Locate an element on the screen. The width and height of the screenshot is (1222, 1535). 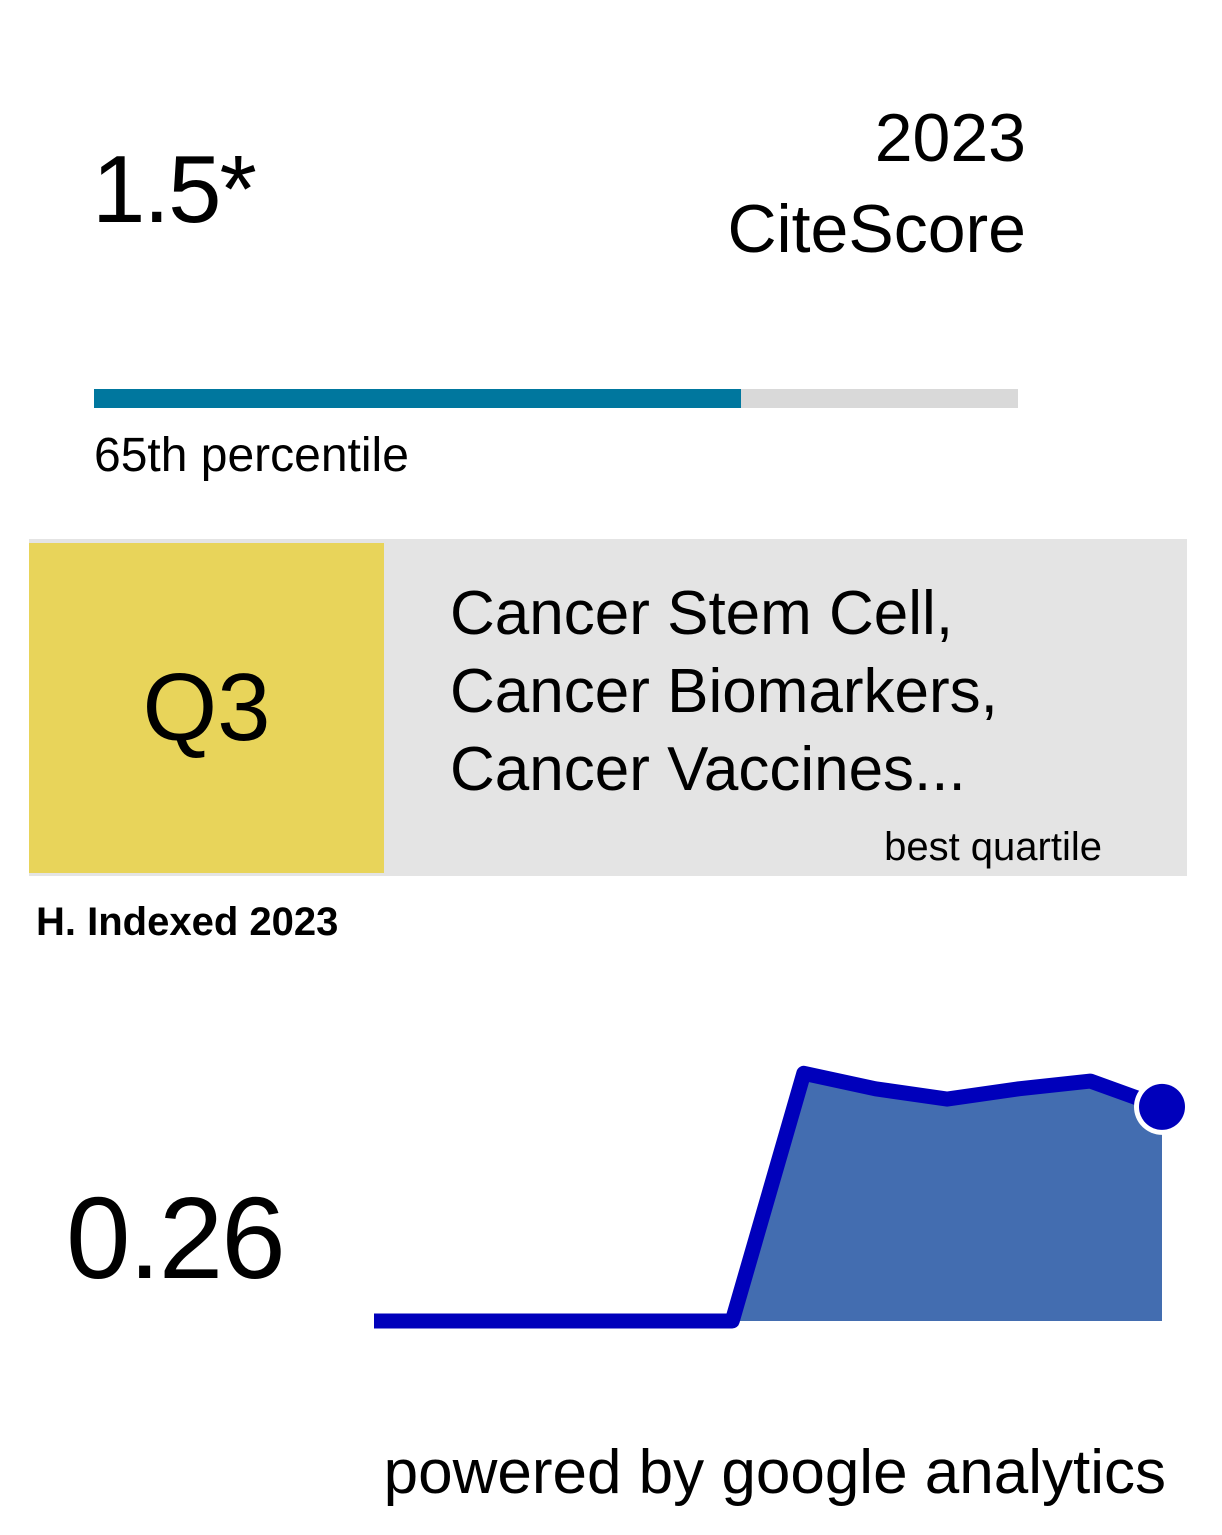
sparkline-area is located at coordinates (768, 1197).